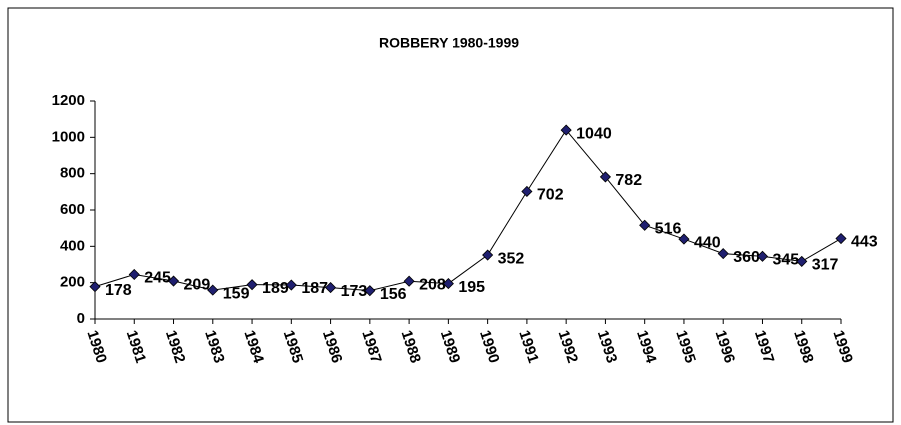 The image size is (901, 425). What do you see at coordinates (864, 242) in the screenshot?
I see `data-label: 443` at bounding box center [864, 242].